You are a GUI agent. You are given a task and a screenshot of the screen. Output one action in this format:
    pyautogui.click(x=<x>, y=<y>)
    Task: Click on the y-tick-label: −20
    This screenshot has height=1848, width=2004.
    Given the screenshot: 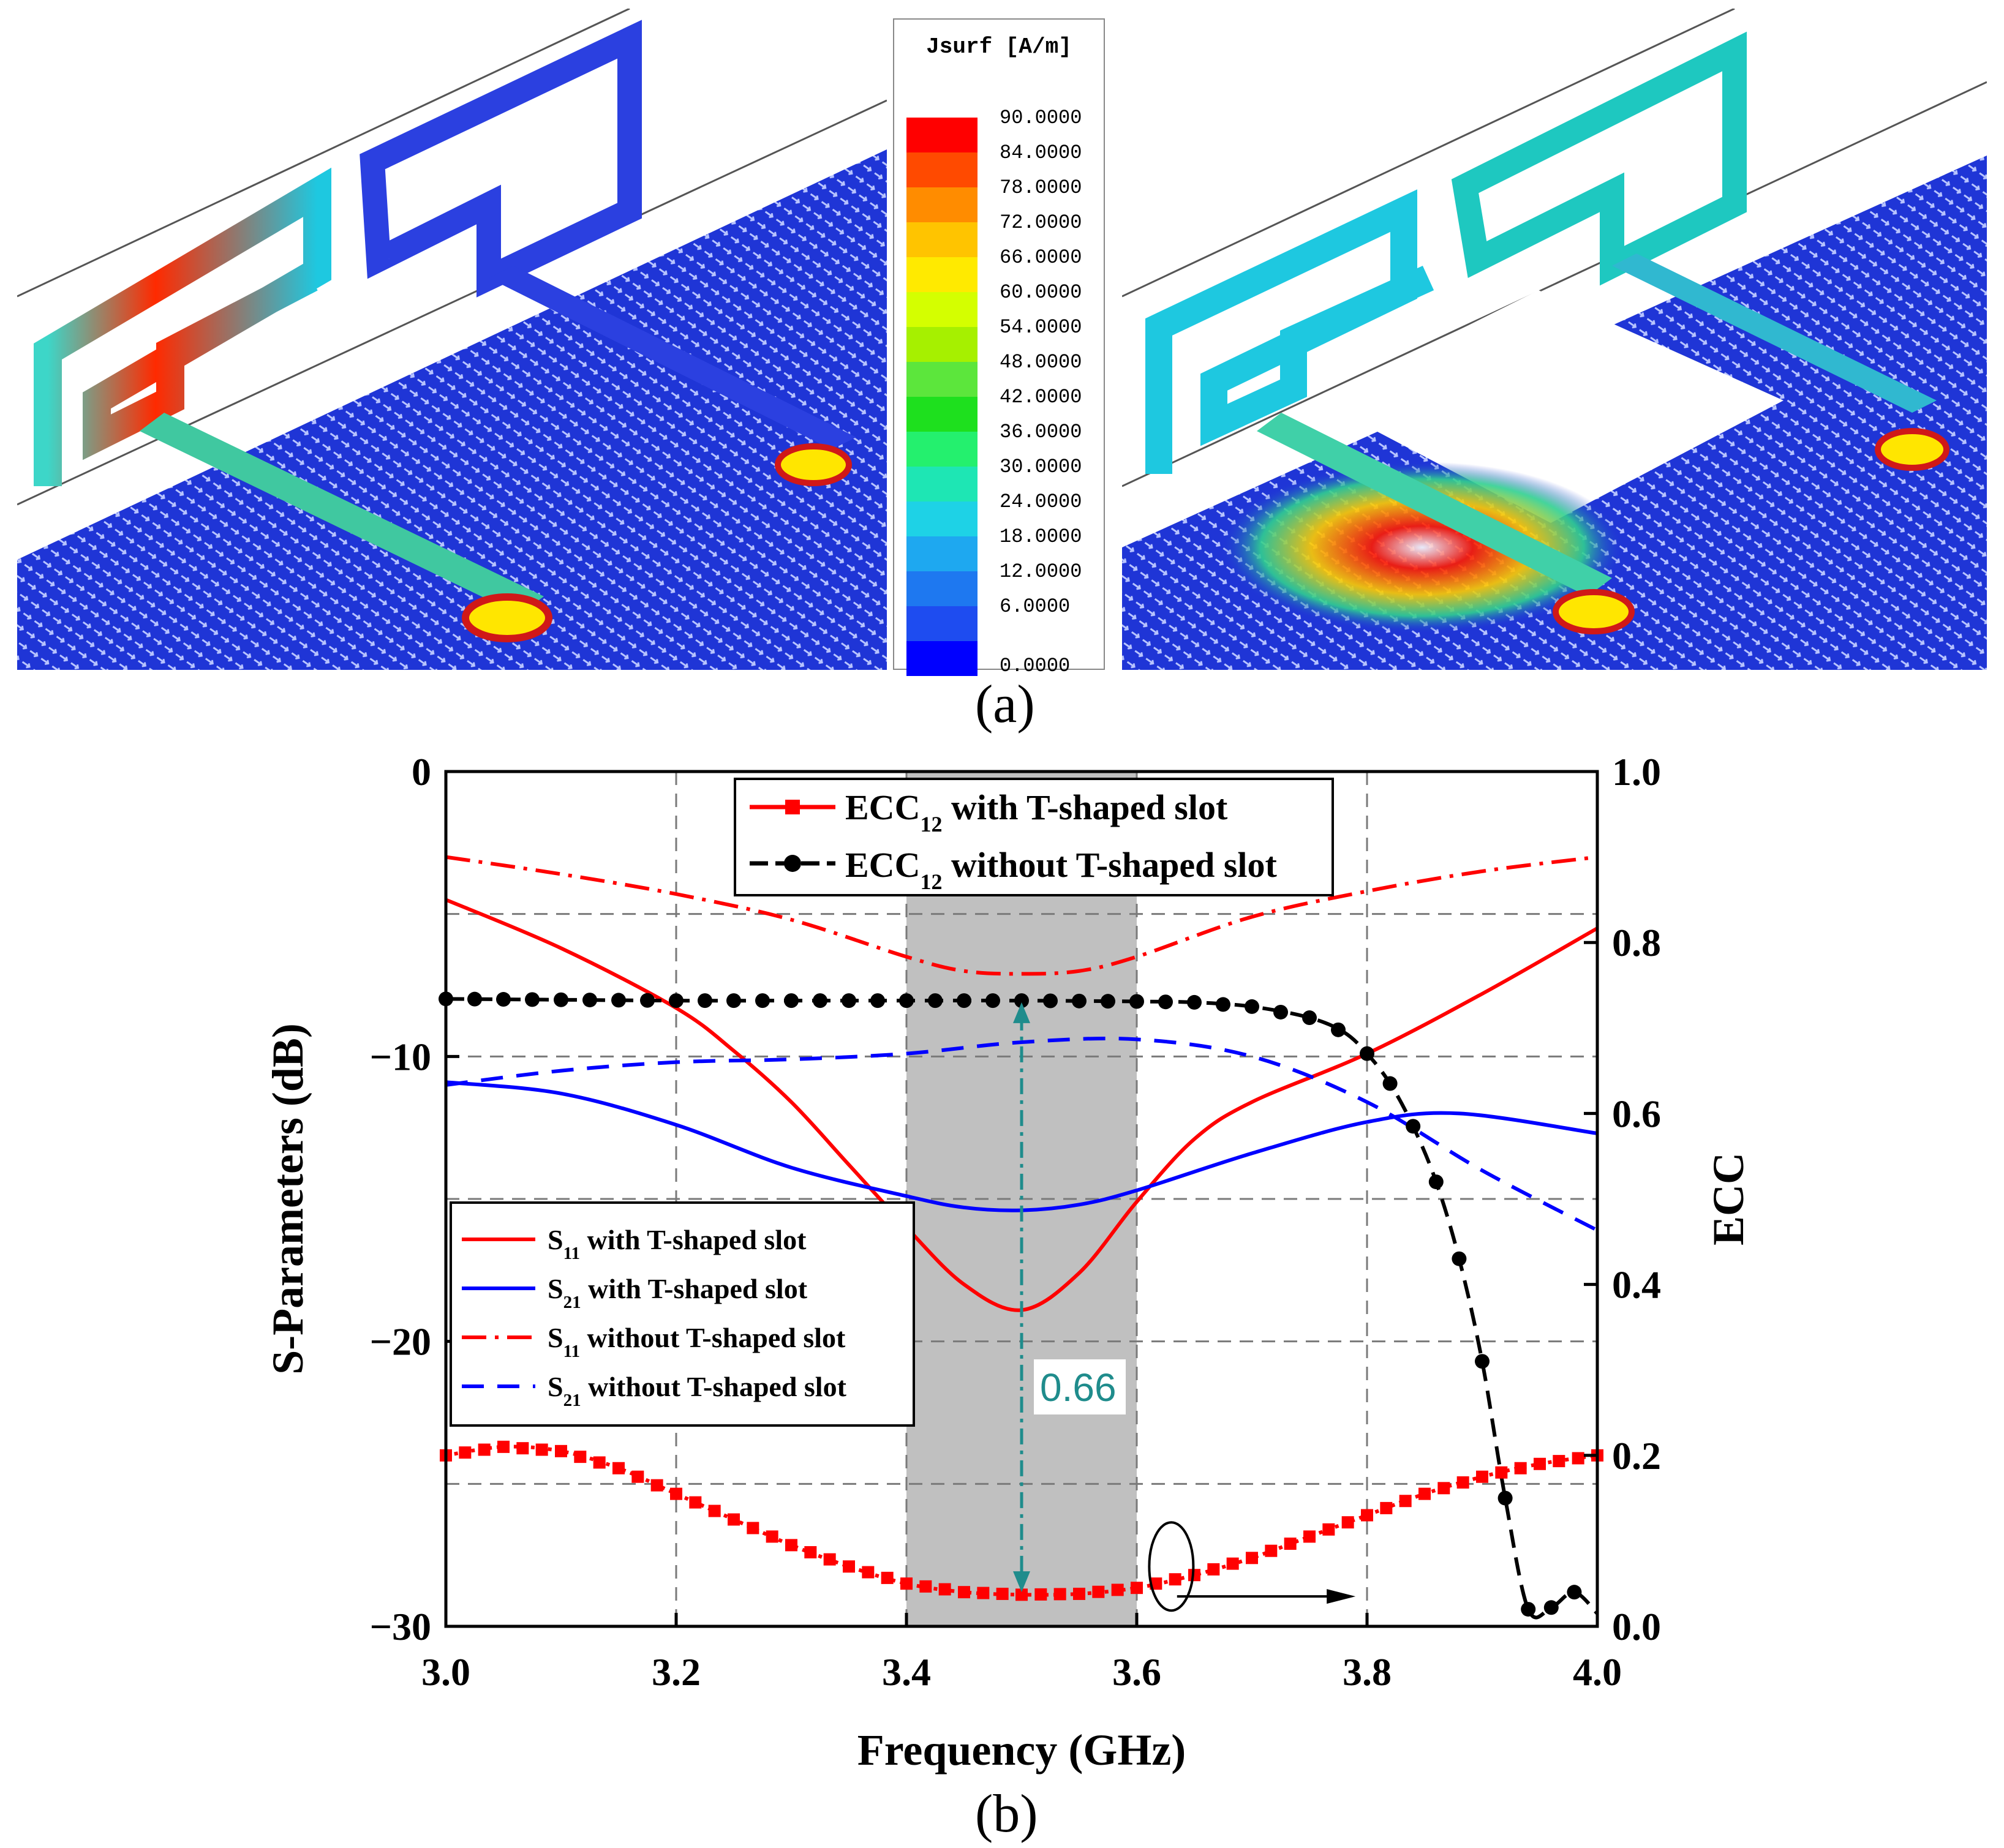 What is the action you would take?
    pyautogui.click(x=400, y=1342)
    